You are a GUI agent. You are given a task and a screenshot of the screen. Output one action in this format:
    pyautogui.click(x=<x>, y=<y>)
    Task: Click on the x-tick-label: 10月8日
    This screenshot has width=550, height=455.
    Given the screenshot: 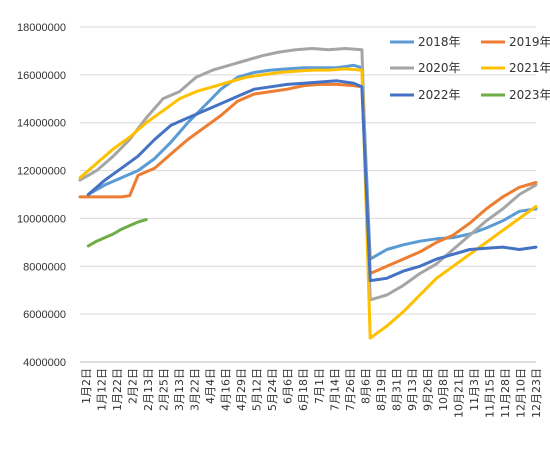 What is the action you would take?
    pyautogui.click(x=443, y=389)
    